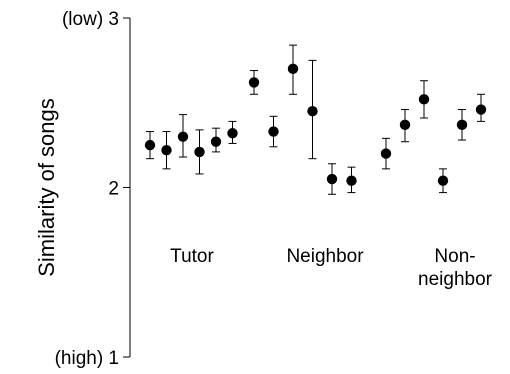 The image size is (510, 374). Describe the element at coordinates (90, 19) in the screenshot. I see `y-tick-label: (low) 3` at that location.